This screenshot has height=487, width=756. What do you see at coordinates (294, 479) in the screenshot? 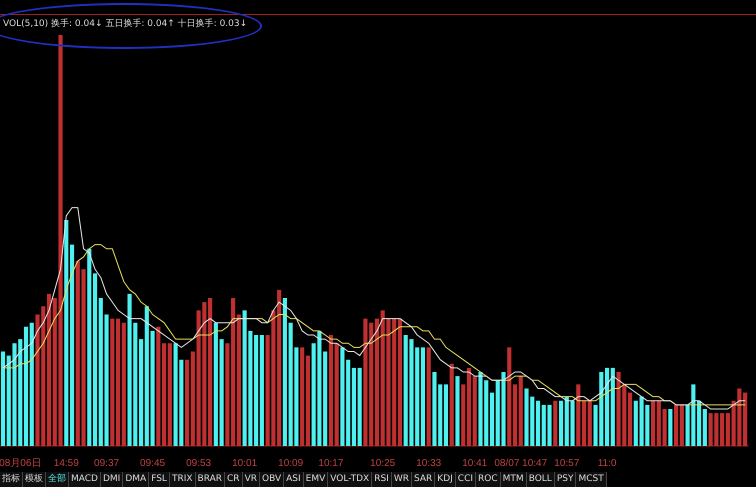
I see `text: ASI` at bounding box center [294, 479].